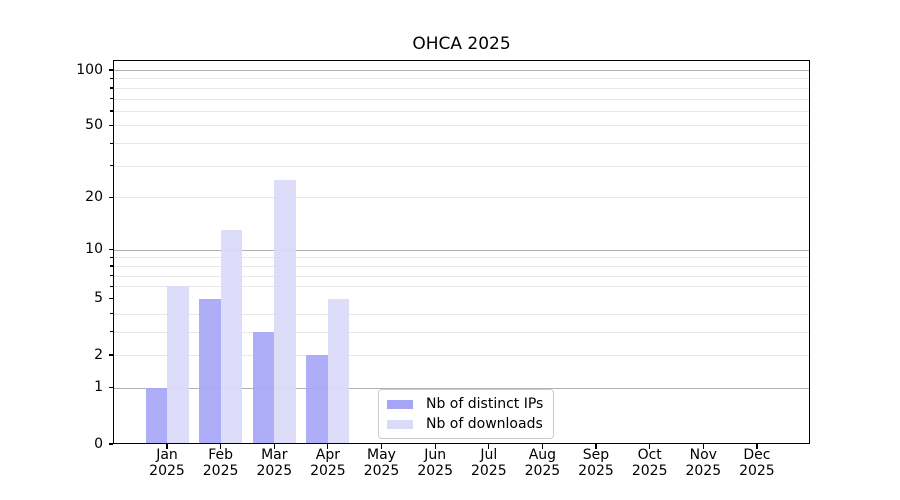 The width and height of the screenshot is (900, 500). Describe the element at coordinates (703, 463) in the screenshot. I see `x-tick-label-nov-2025: Nov 2025` at that location.